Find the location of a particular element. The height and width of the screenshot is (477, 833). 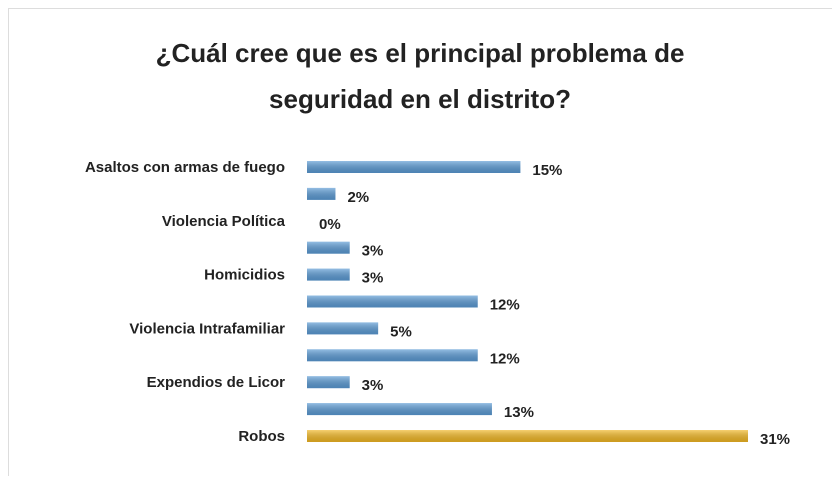

value-label: 2% is located at coordinates (358, 197).